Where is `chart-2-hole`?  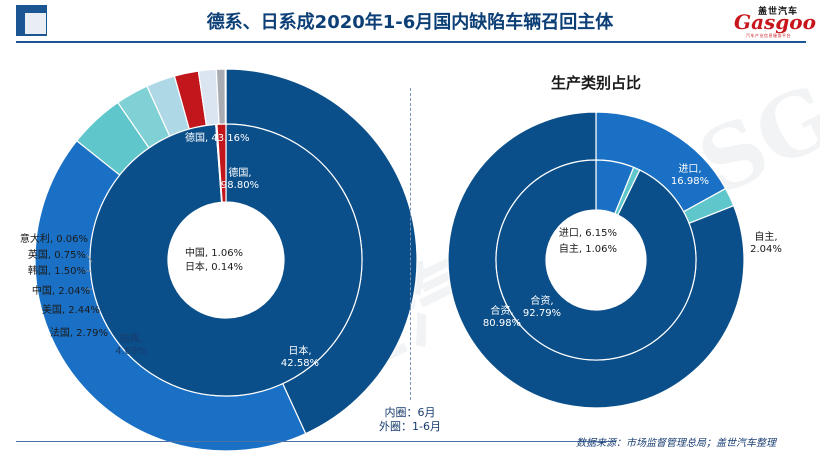 chart-2-hole is located at coordinates (596, 260).